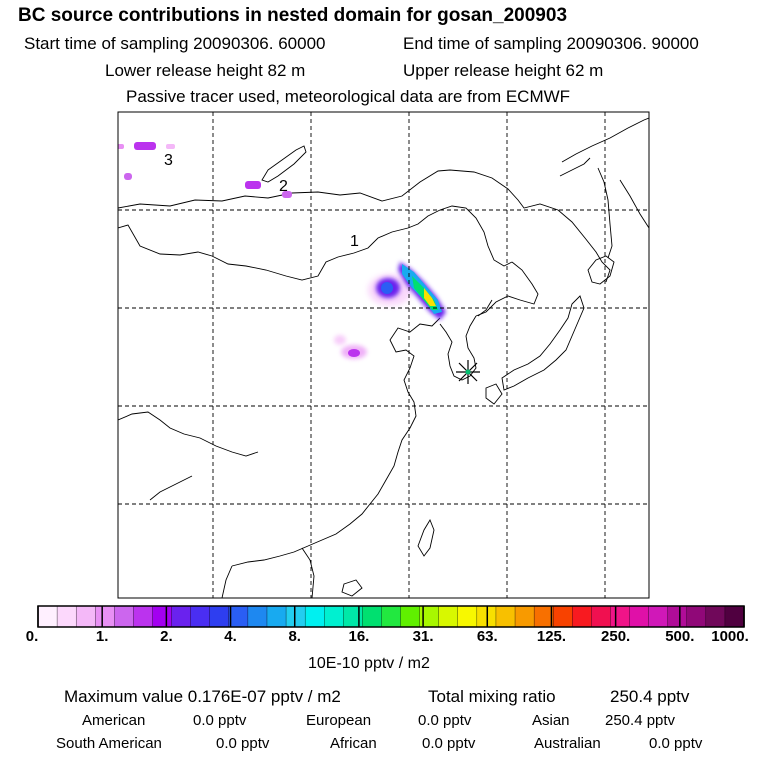 Image resolution: width=768 pixels, height=768 pixels. Describe the element at coordinates (220, 720) in the screenshot. I see `region-value-american: 0.0 pptv` at that location.